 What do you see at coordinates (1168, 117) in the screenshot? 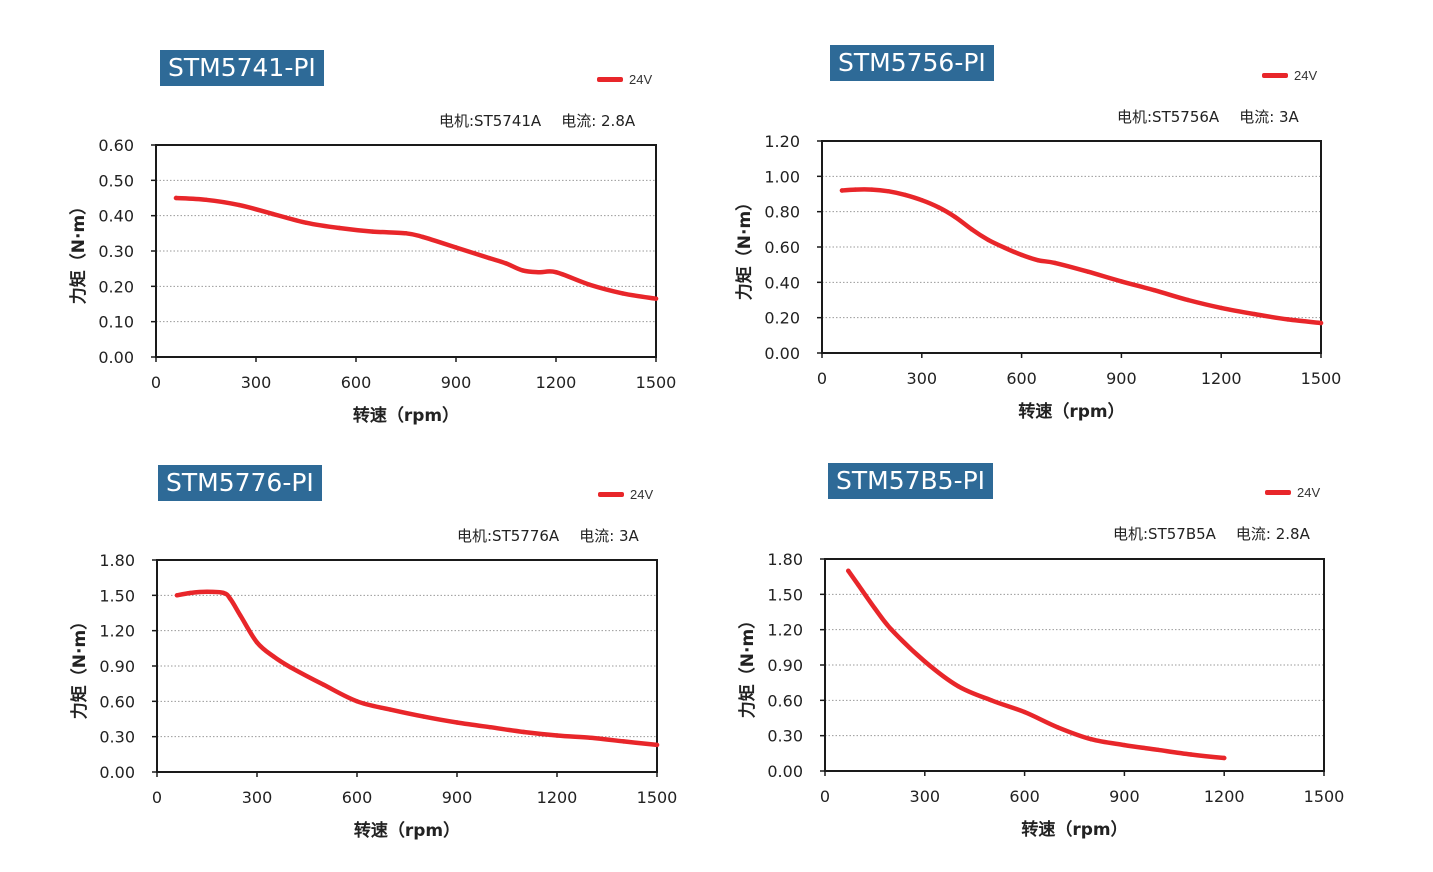
I see `motor-model-text: 电机:ST5756A` at bounding box center [1168, 117].